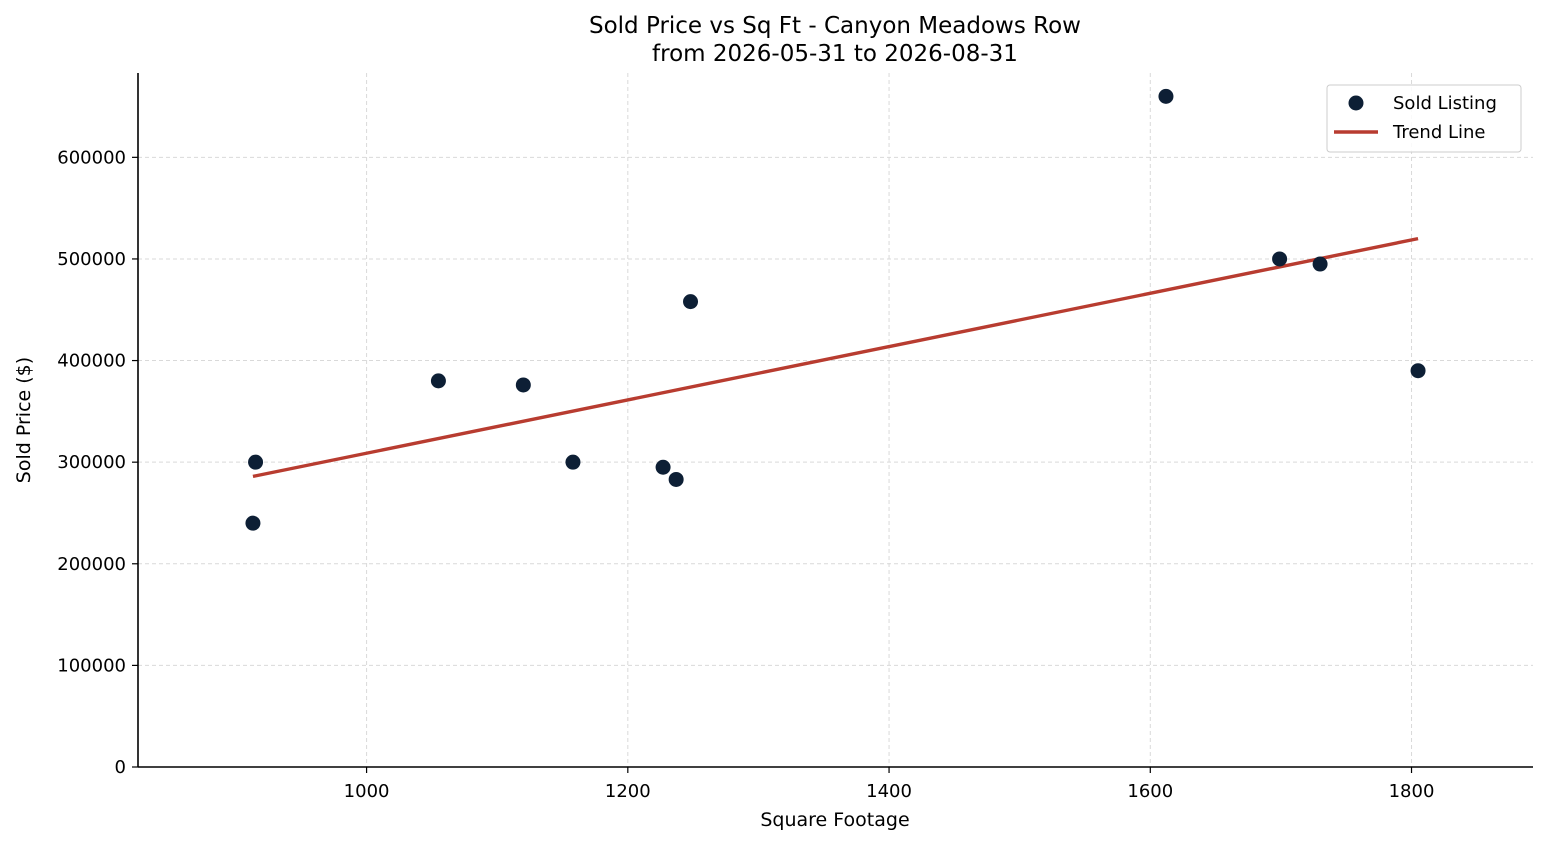 This screenshot has width=1547, height=845. Describe the element at coordinates (24, 420) in the screenshot. I see `y-axis-label: Sold Price ($)` at that location.